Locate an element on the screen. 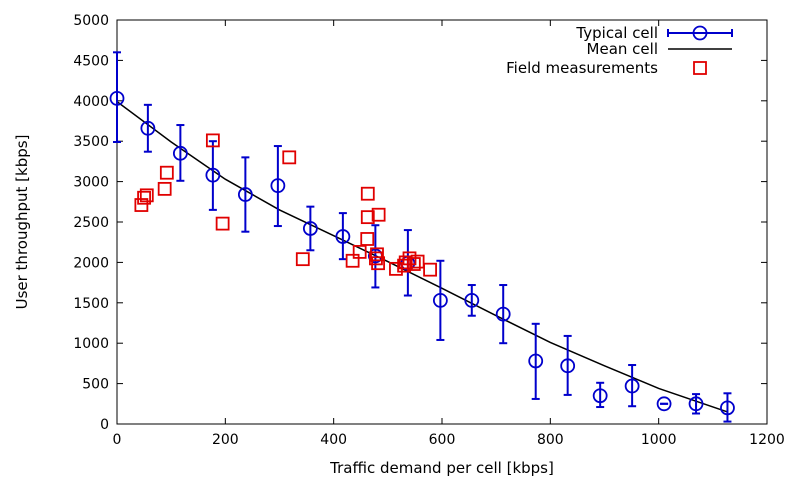 The width and height of the screenshot is (787, 479). x-tick-label: 400 is located at coordinates (333, 440).